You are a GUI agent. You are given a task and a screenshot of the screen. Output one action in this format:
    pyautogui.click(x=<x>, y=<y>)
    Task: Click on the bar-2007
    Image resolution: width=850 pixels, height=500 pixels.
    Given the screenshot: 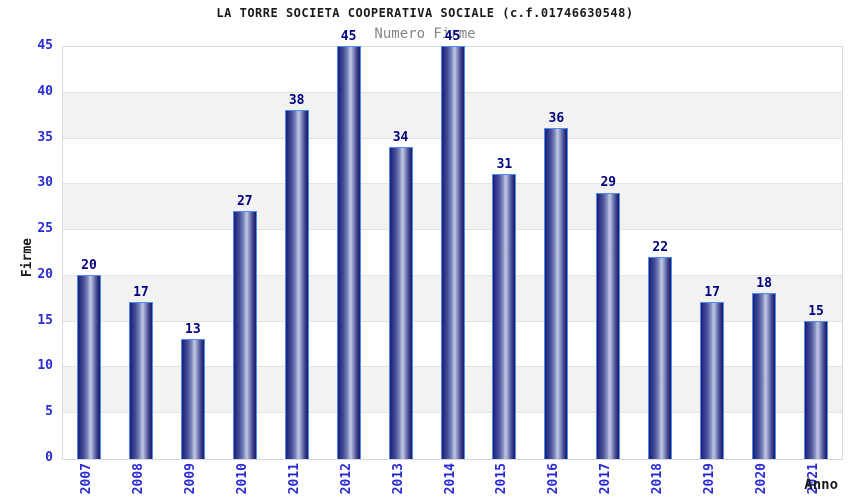 What is the action you would take?
    pyautogui.click(x=88, y=366)
    